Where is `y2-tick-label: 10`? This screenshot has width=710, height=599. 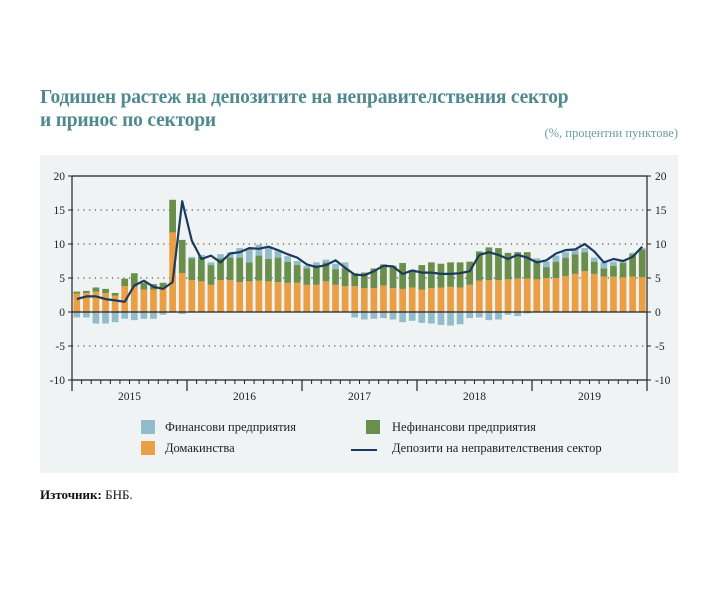
y2-tick-label: 10 is located at coordinates (661, 245).